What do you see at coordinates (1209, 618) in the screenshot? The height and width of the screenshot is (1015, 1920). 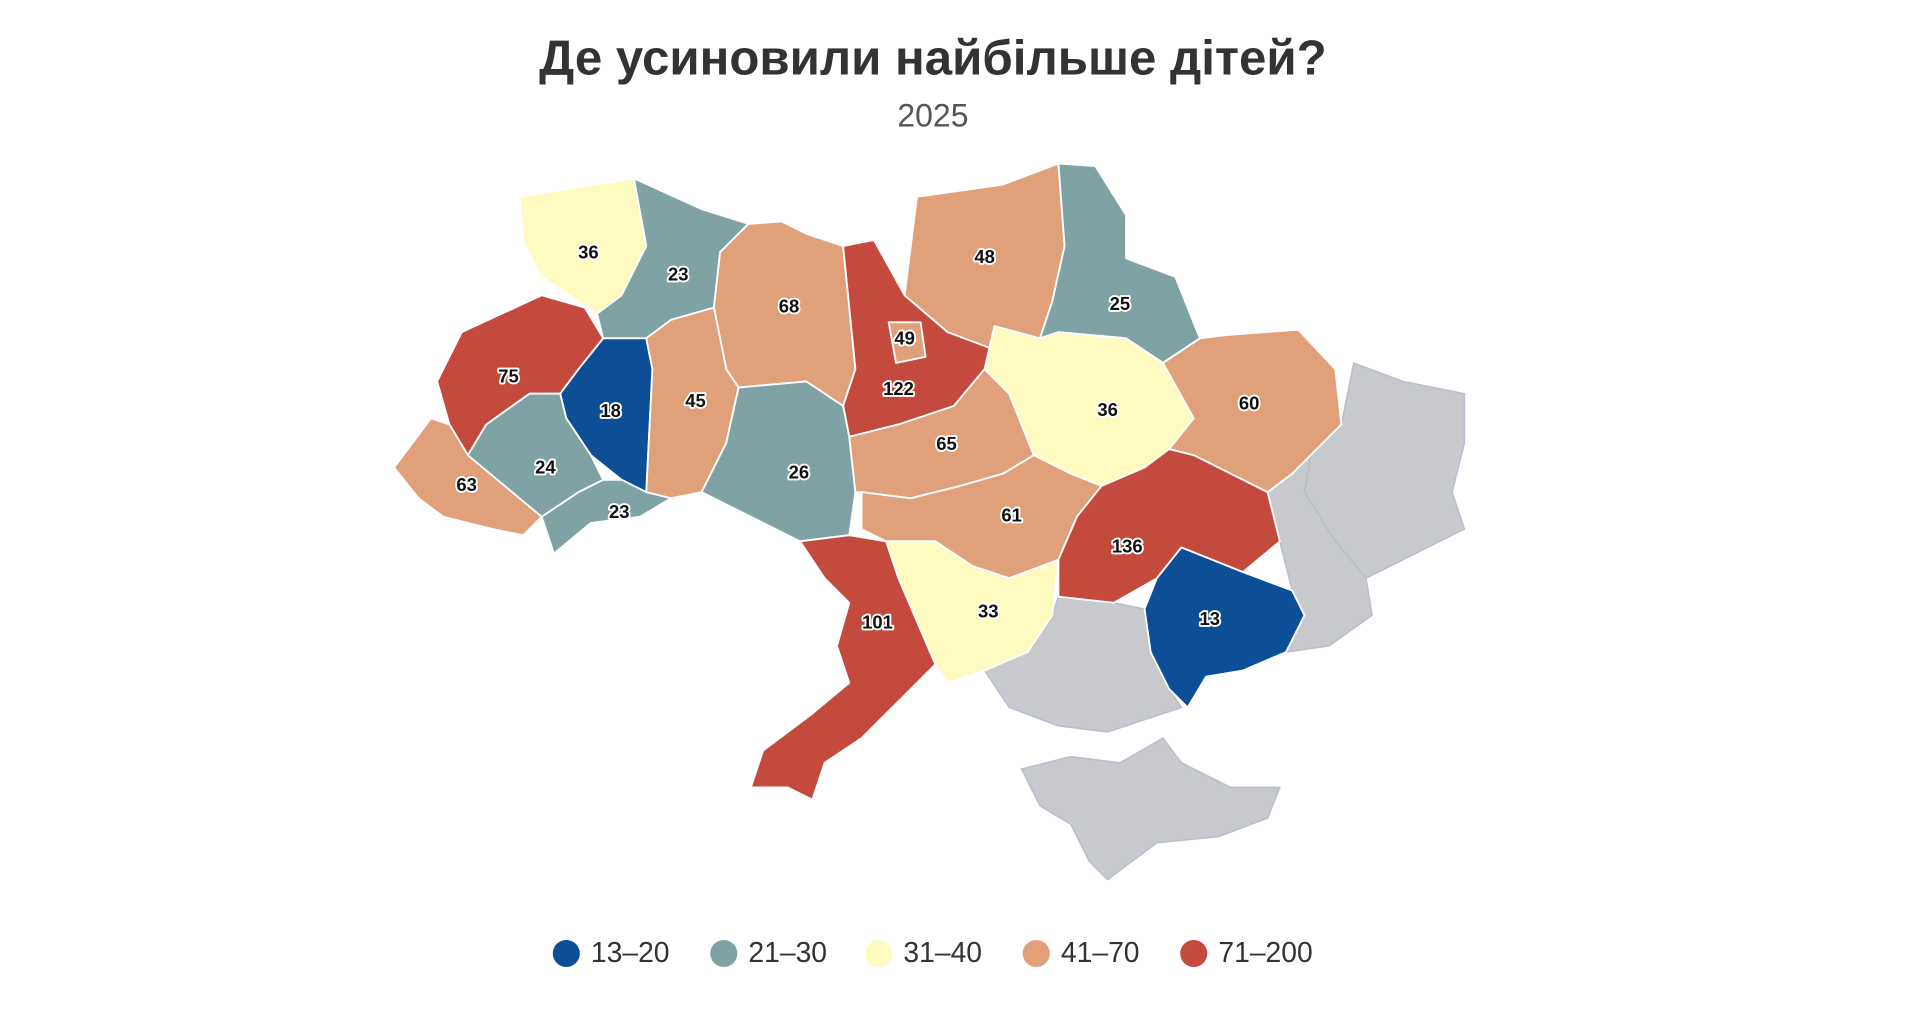 I see `region-value: 13` at bounding box center [1209, 618].